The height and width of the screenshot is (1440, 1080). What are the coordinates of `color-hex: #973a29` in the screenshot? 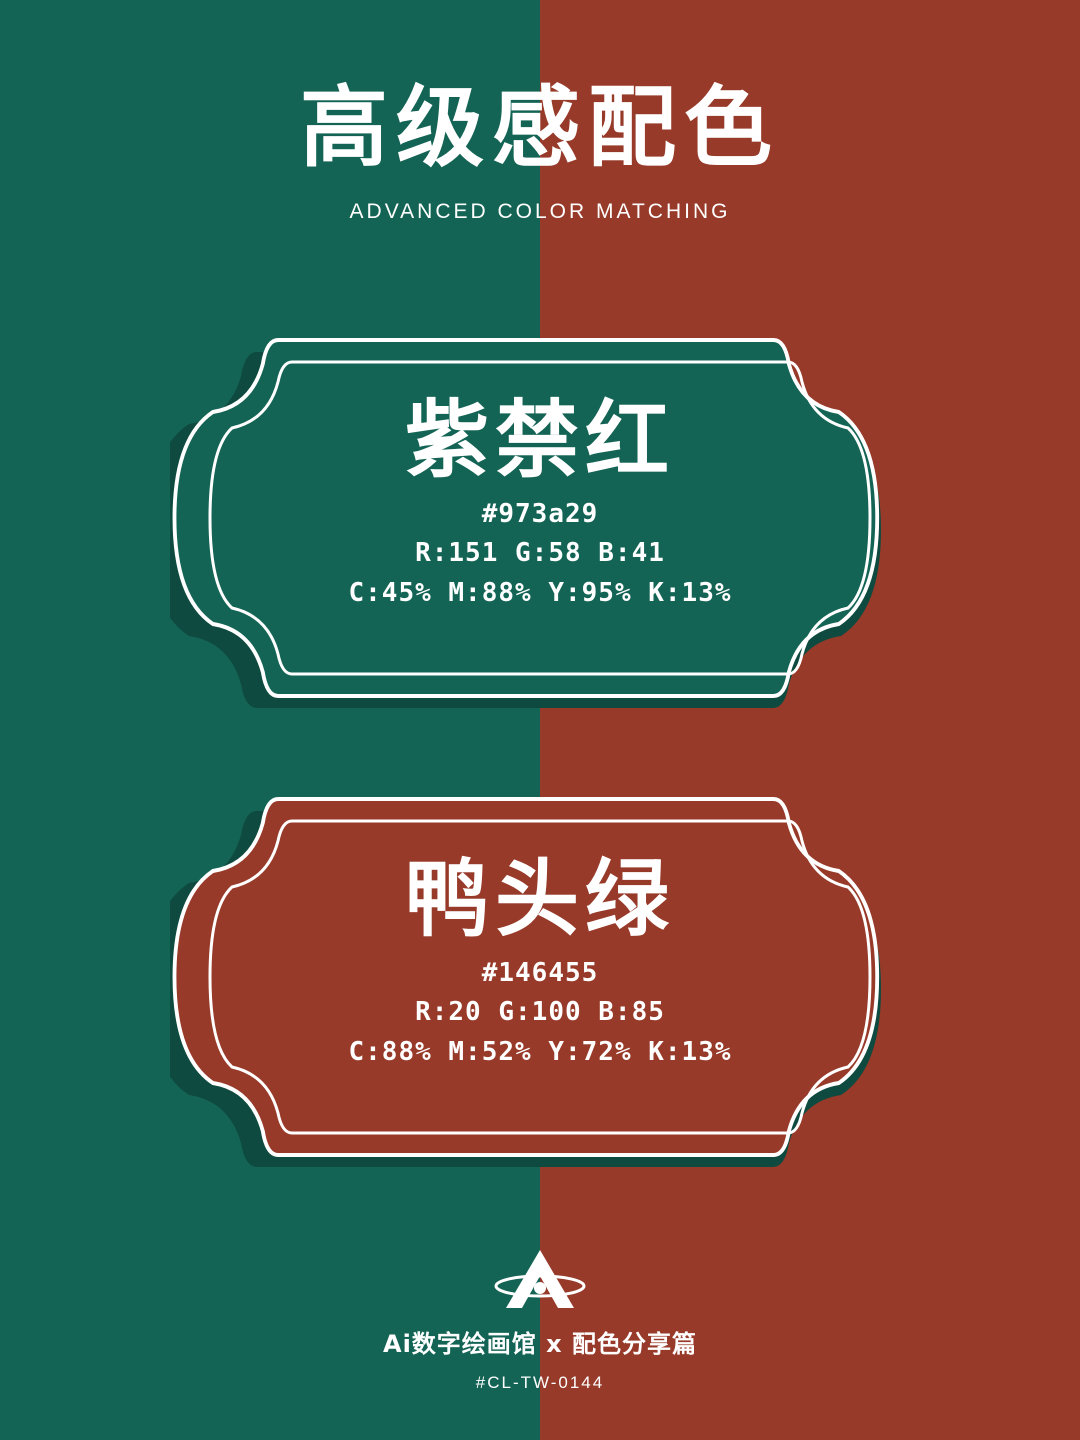 It's located at (540, 514).